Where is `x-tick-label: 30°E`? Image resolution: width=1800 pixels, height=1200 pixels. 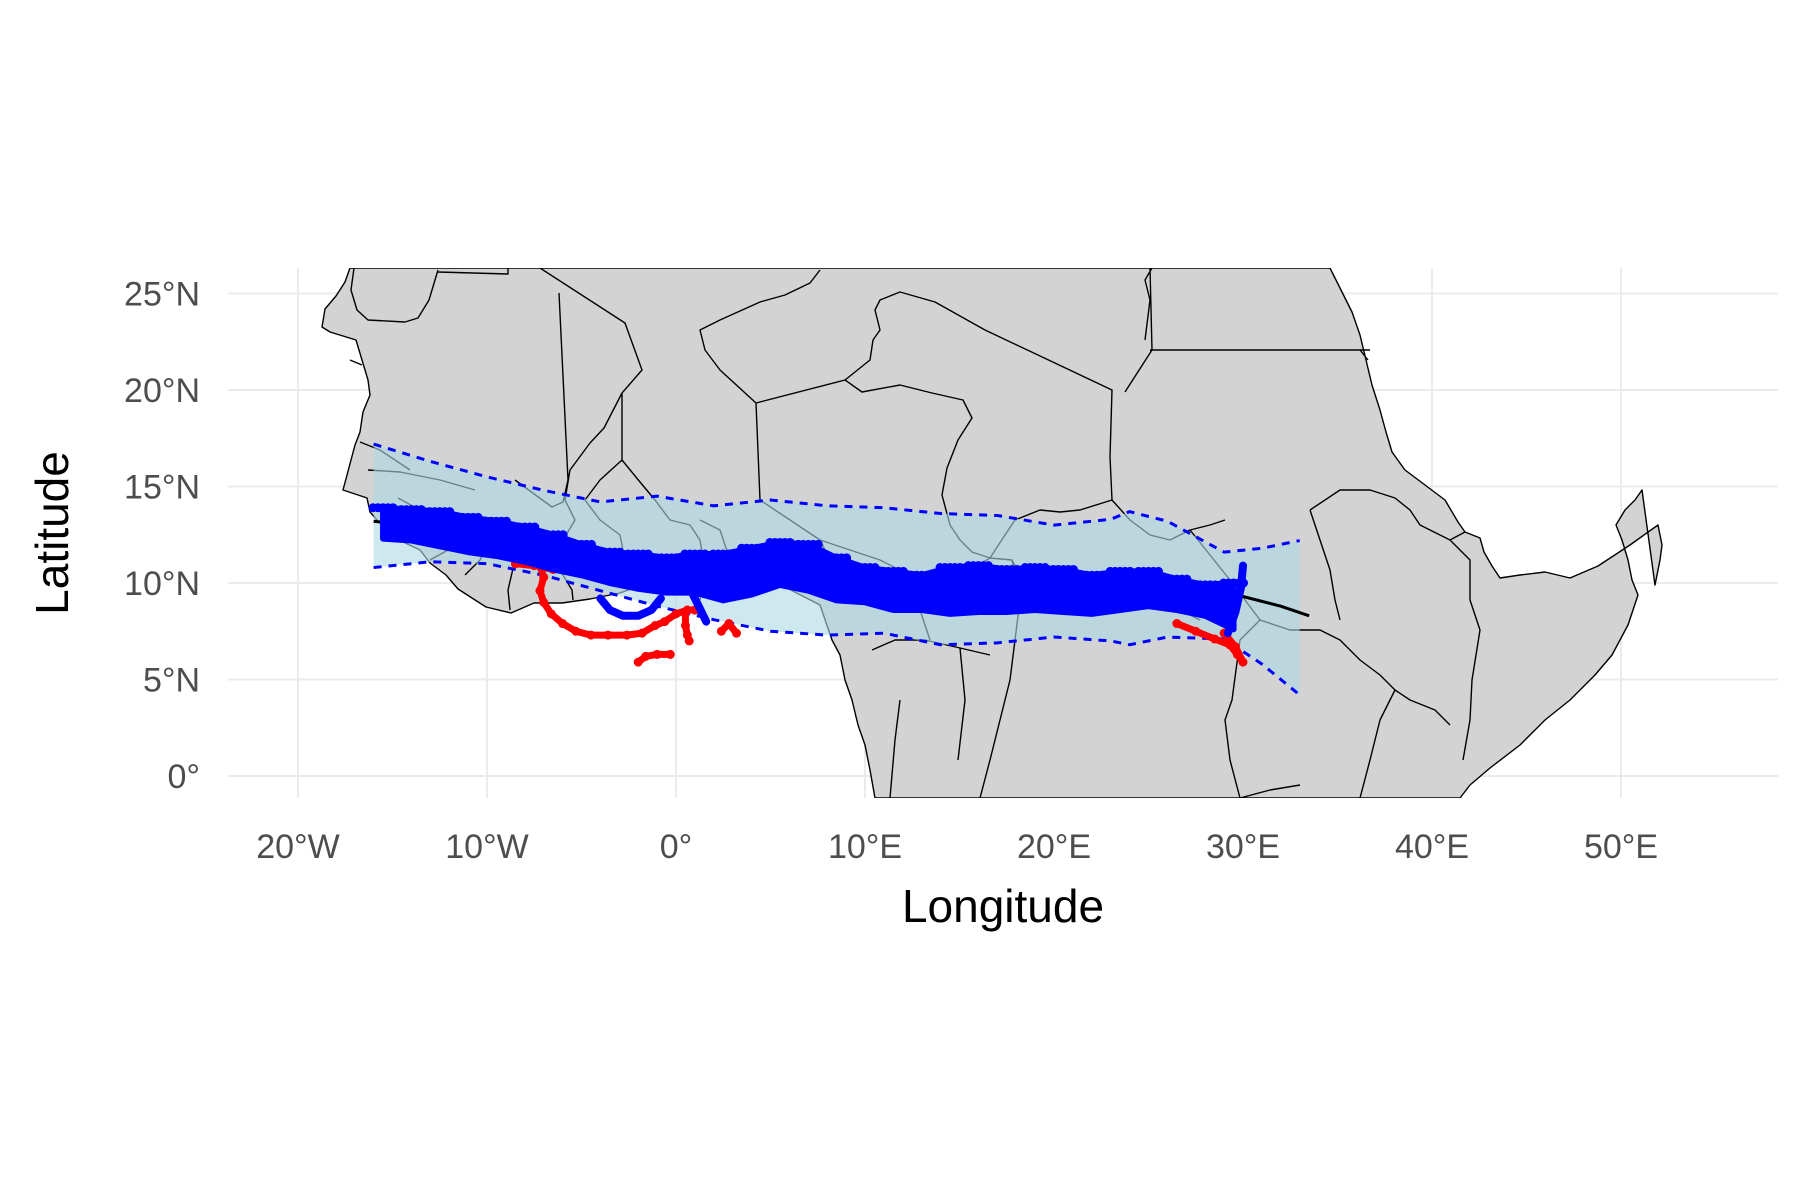 x-tick-label: 30°E is located at coordinates (1243, 847).